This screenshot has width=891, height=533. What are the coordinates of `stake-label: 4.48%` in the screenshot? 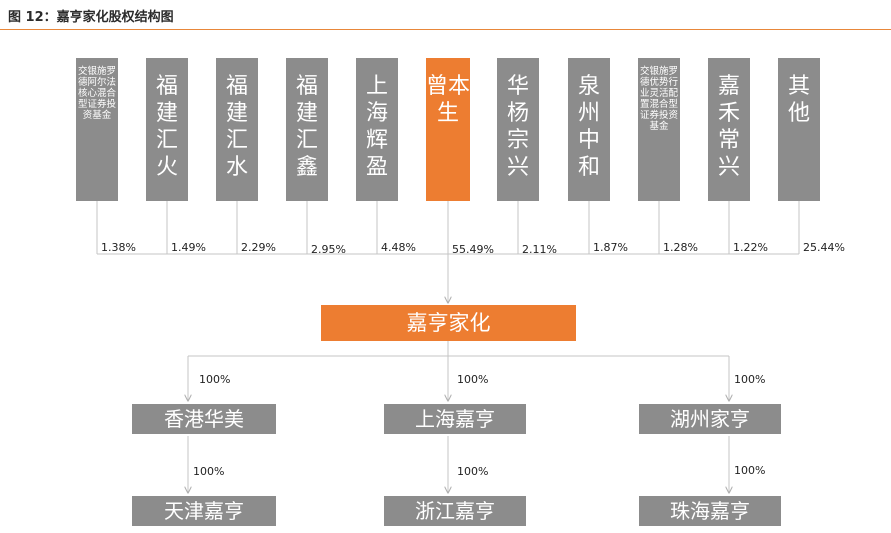 It's located at (398, 247).